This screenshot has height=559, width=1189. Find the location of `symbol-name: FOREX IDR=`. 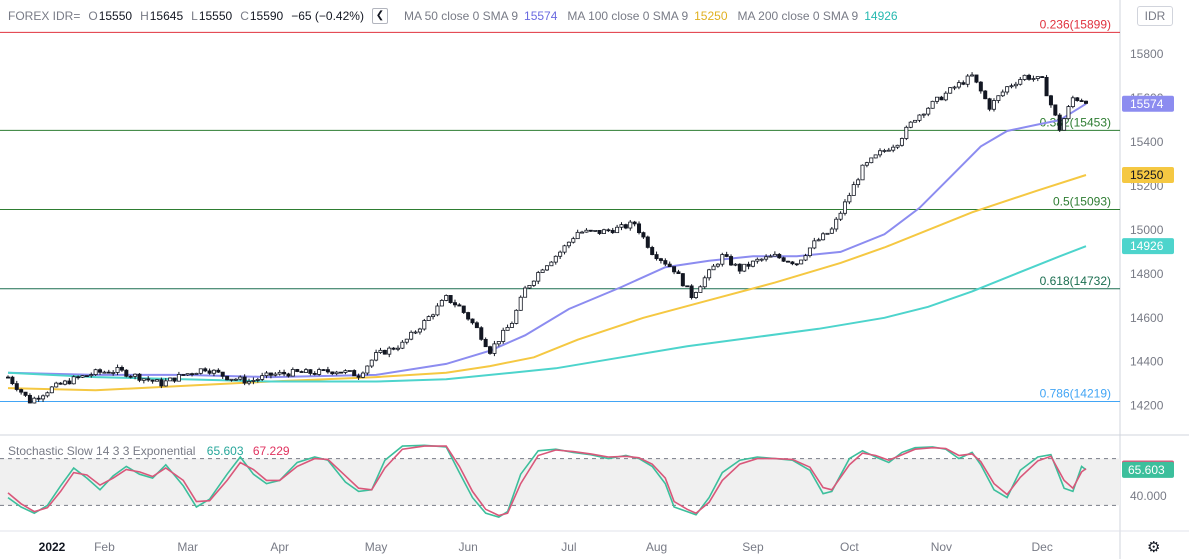

symbol-name: FOREX IDR= is located at coordinates (44, 16).